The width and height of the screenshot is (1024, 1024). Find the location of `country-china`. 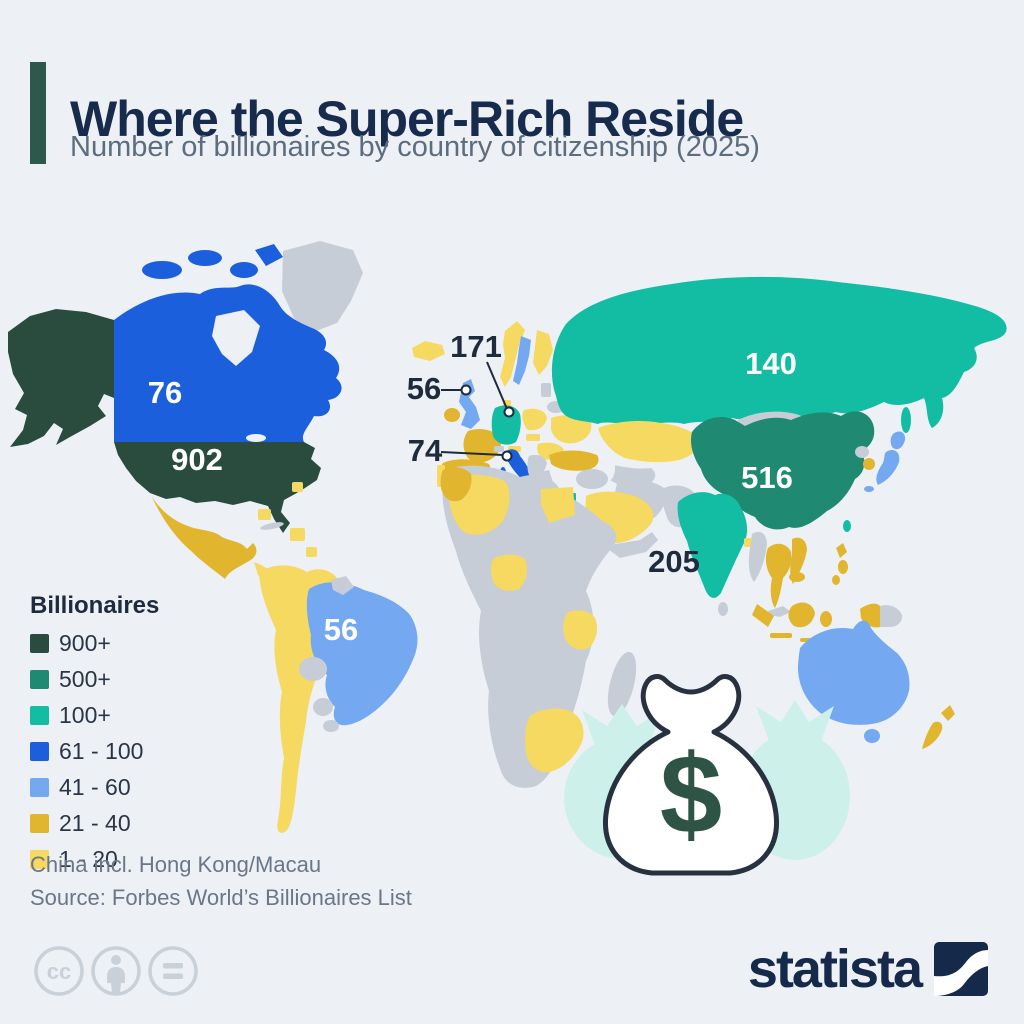

country-china is located at coordinates (783, 470).